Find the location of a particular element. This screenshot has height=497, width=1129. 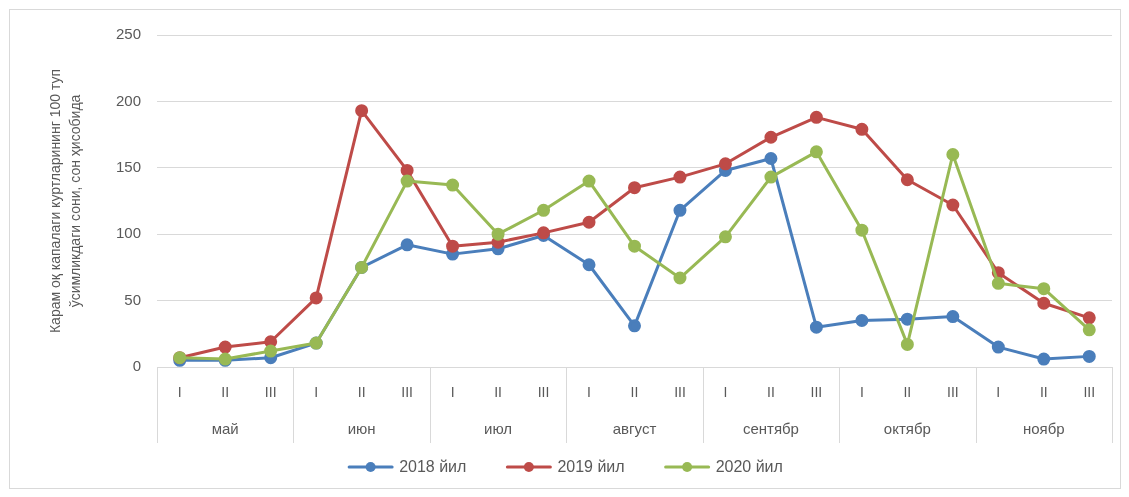

y-tick-label: 250 is located at coordinates (128, 34).